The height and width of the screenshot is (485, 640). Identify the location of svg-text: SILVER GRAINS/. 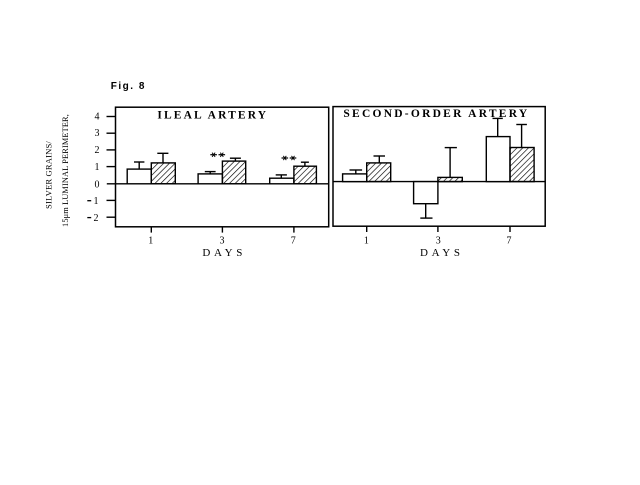
(48, 175).